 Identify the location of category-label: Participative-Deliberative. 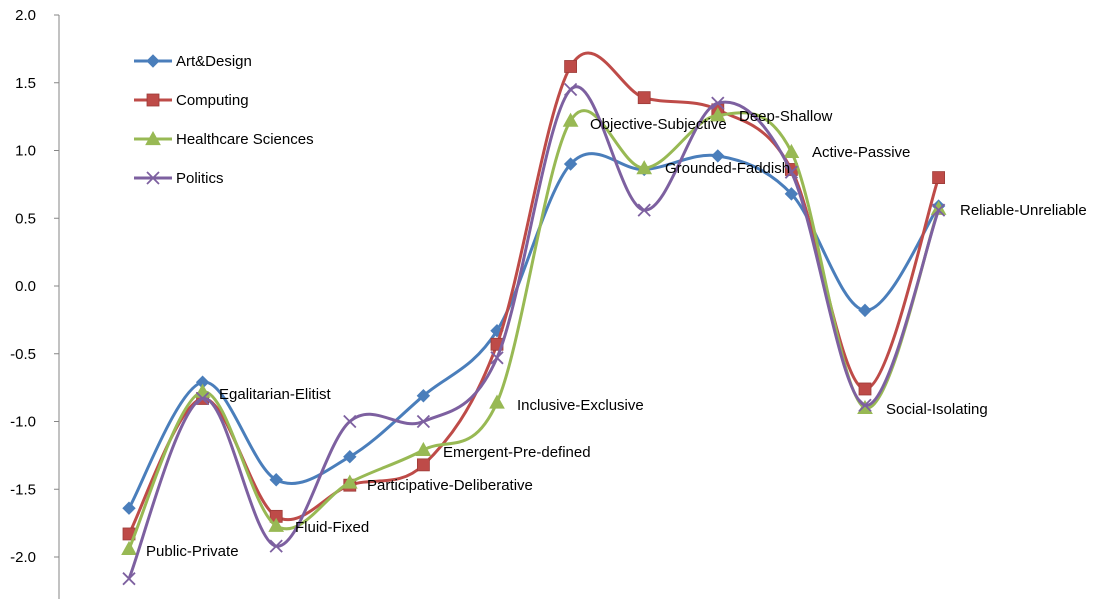
(450, 485).